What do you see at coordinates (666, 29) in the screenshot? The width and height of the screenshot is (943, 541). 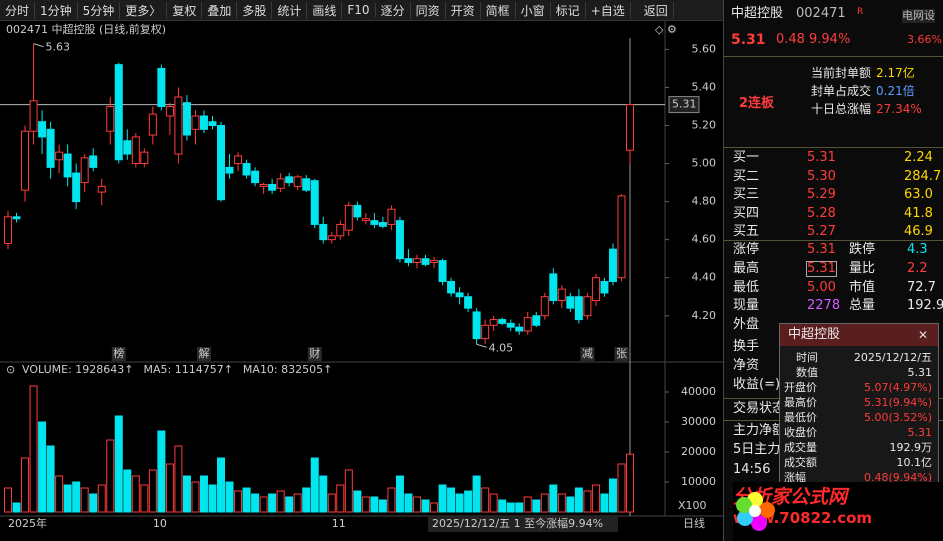 I see `settings-icon: ◇ ⚙` at bounding box center [666, 29].